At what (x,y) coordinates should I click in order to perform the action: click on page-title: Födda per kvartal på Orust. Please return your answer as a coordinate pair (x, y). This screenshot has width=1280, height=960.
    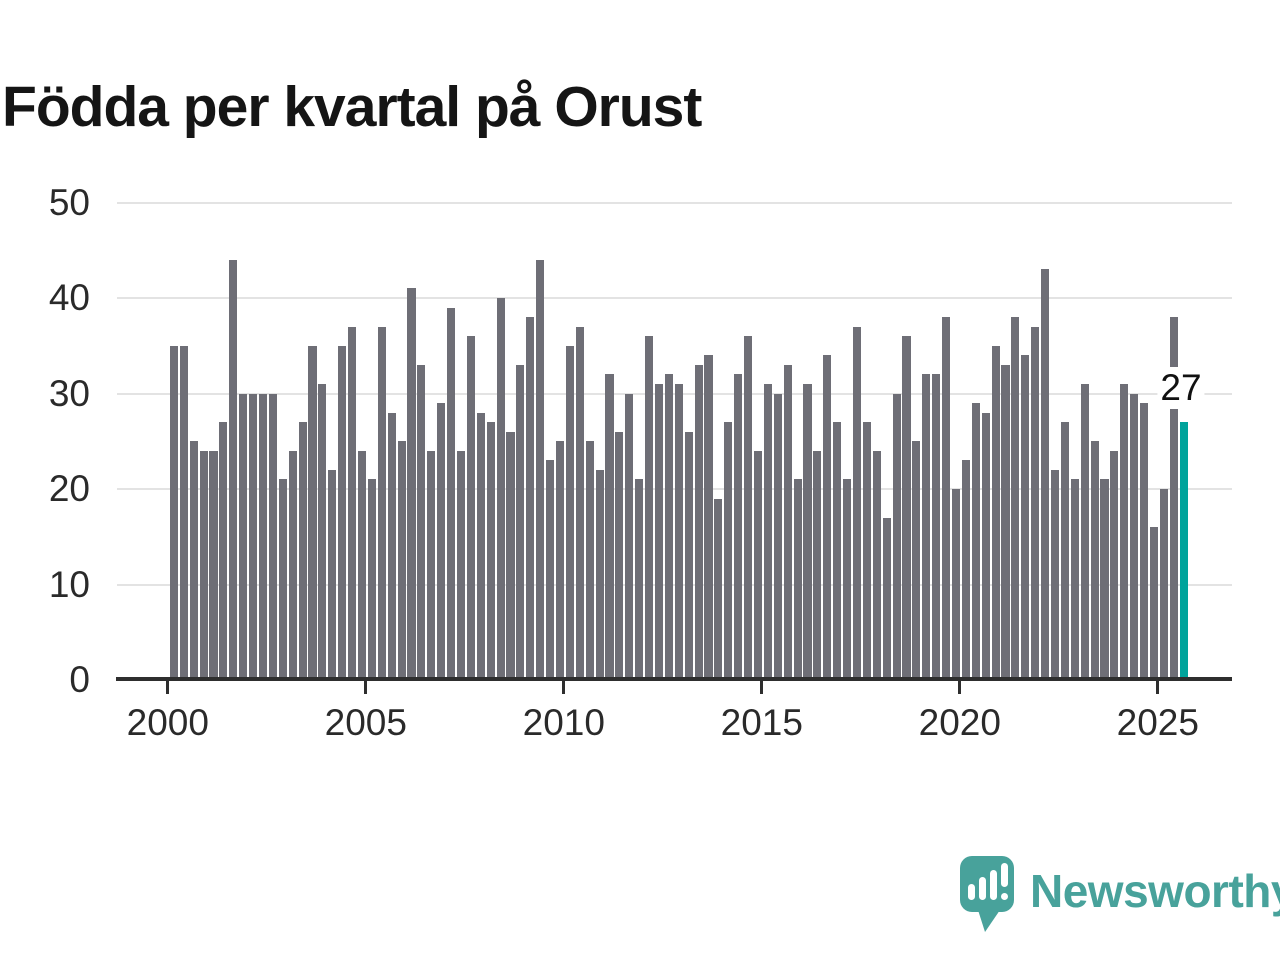
    Looking at the image, I should click on (352, 107).